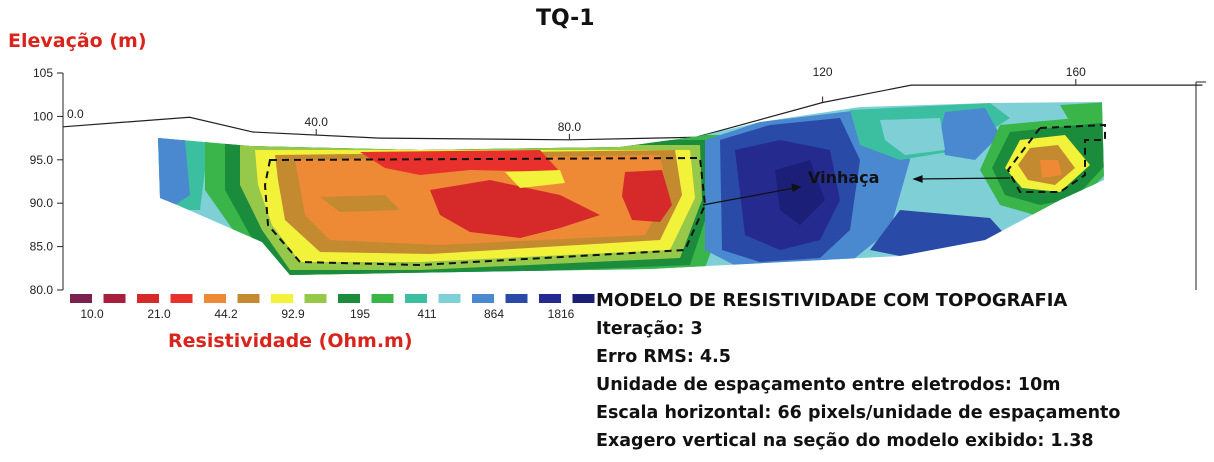 The image size is (1214, 462). Describe the element at coordinates (949, 84) in the screenshot. I see `top-x-ticks: 120 160` at that location.